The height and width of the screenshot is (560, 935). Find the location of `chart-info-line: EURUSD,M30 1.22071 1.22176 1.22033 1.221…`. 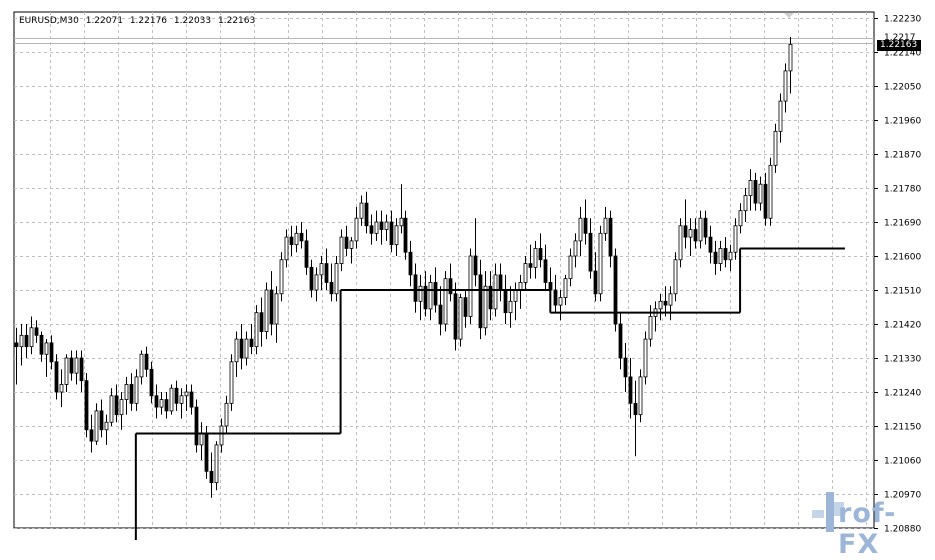

chart-info-line: EURUSD,M30 1.22071 1.22176 1.22033 1.221… is located at coordinates (139, 21).